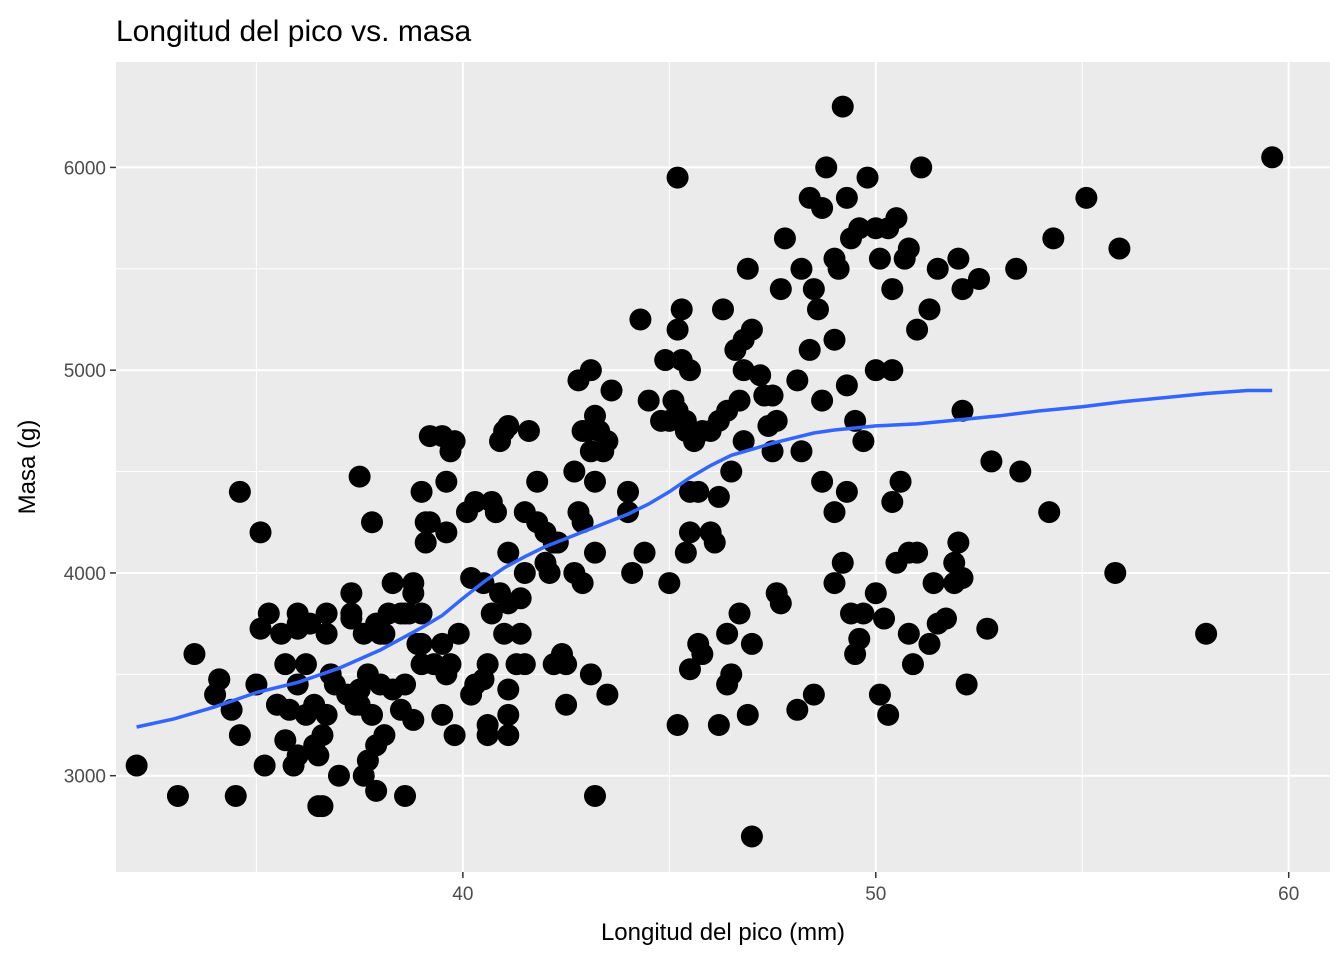 The height and width of the screenshot is (960, 1344). I want to click on x-tick-label: 50, so click(875, 894).